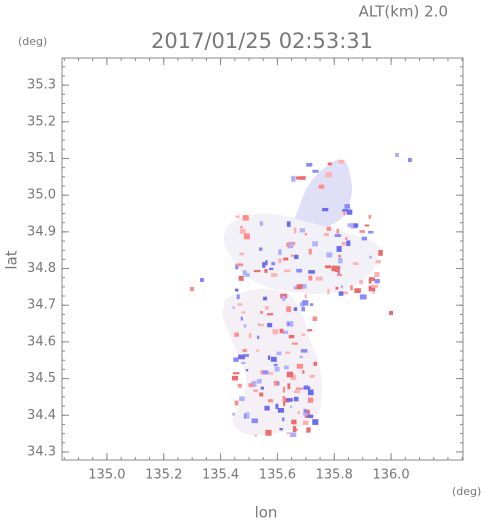 The image size is (491, 521). I want to click on y-tick-label: 35.1, so click(41, 158).